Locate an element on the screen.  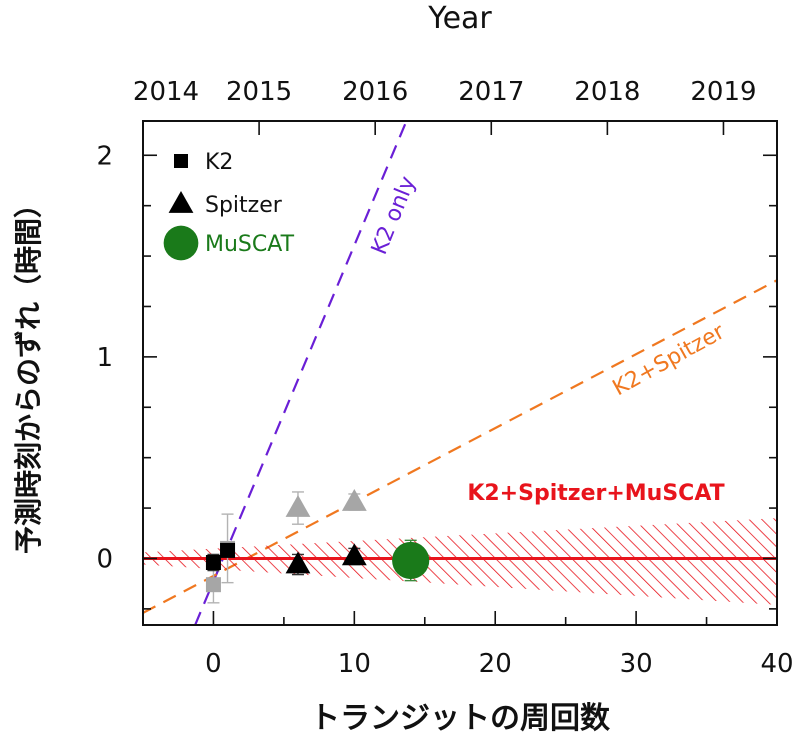
legend-k2-label: K2 is located at coordinates (219, 162).